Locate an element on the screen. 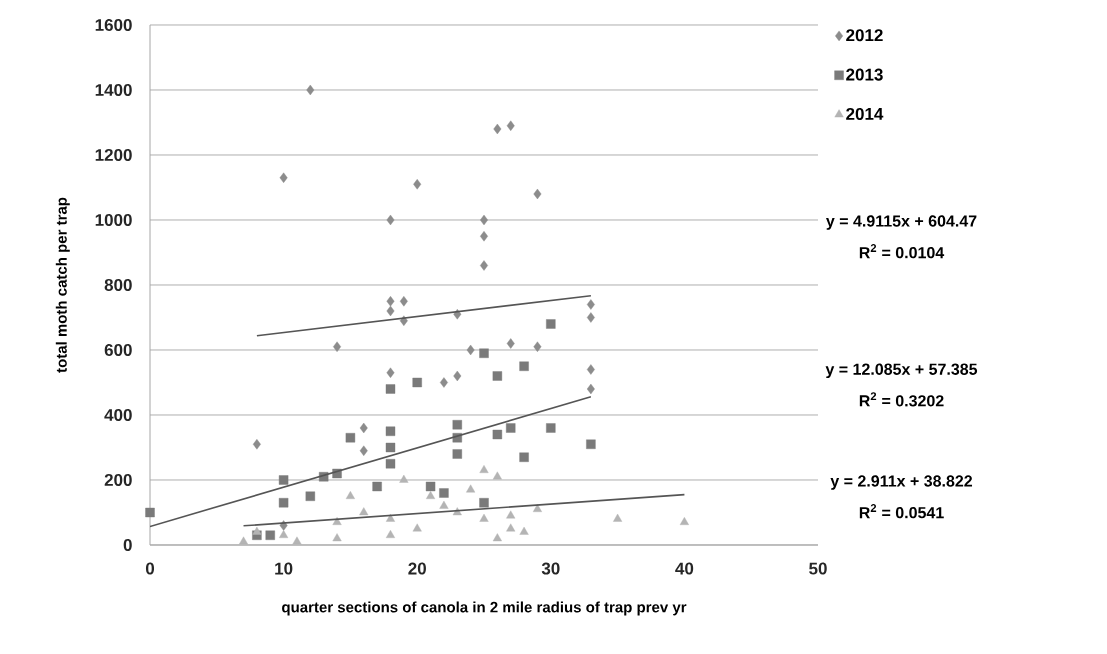  text: R$^{2}$ = 0.0541 is located at coordinates (901, 511).